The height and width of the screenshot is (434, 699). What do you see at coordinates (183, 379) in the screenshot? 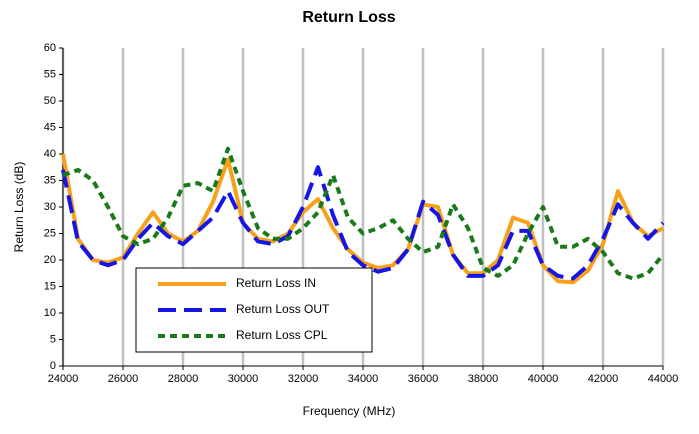
I see `x-tick-label: 28000` at bounding box center [183, 379].